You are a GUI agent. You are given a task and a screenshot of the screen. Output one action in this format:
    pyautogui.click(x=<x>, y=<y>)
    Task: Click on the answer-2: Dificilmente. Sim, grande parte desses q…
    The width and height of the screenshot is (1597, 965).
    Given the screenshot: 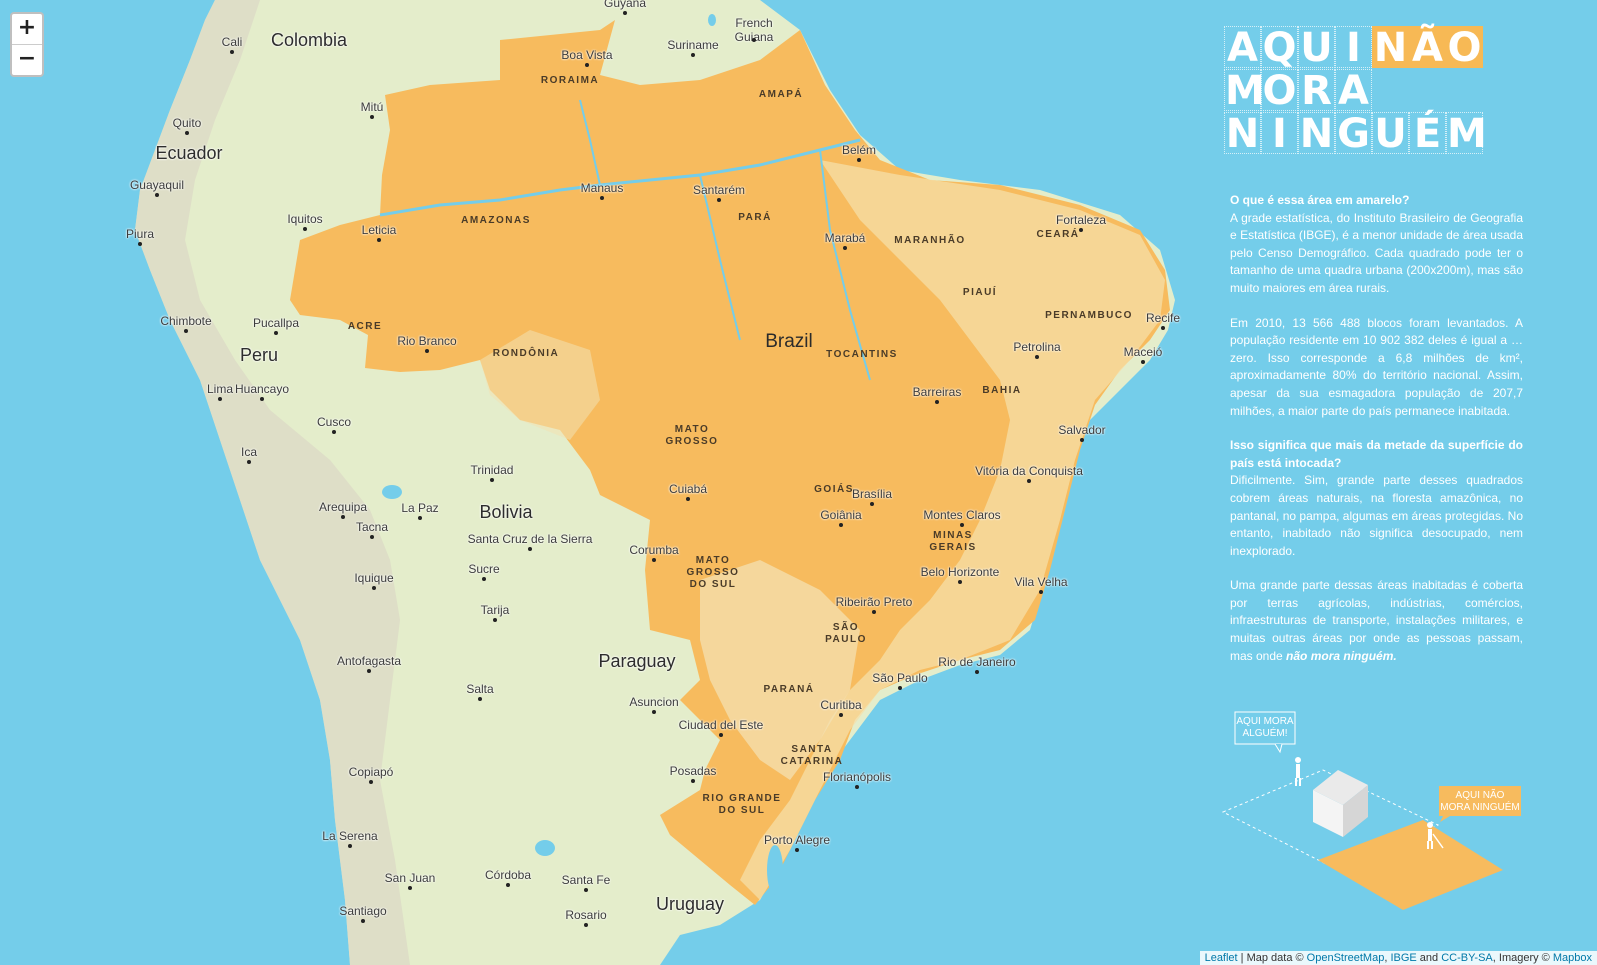 What is the action you would take?
    pyautogui.click(x=1376, y=515)
    